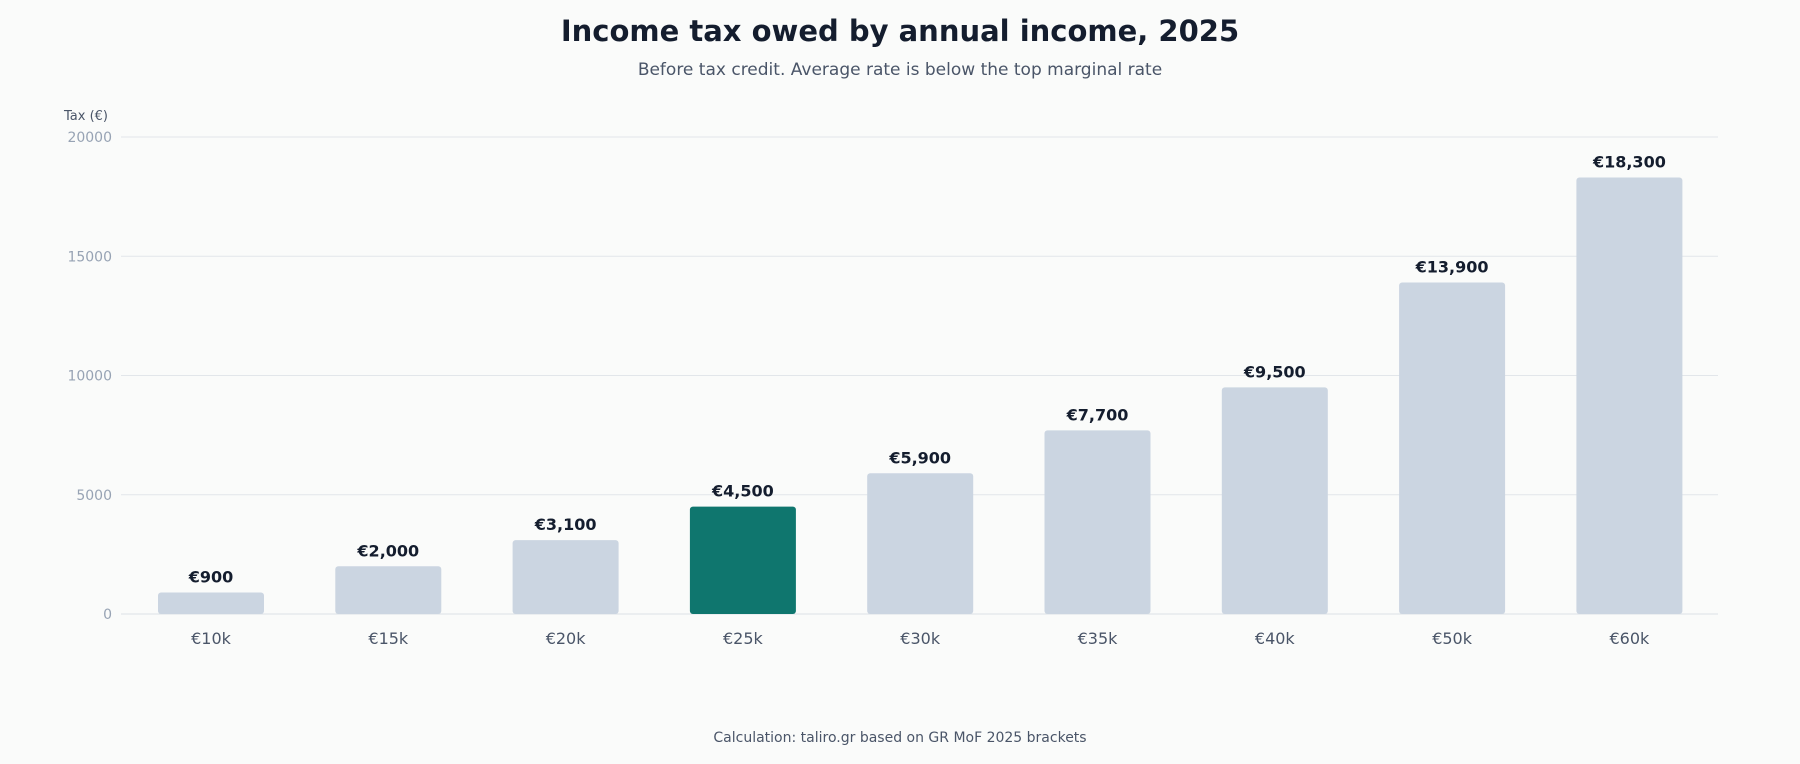  Describe the element at coordinates (1097, 414) in the screenshot. I see `value-label: €7,700` at that location.